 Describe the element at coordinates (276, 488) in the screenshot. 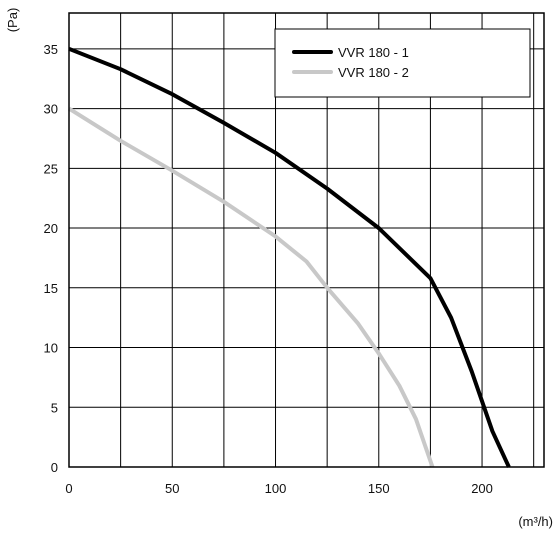

I see `x-tick-label: 100` at that location.